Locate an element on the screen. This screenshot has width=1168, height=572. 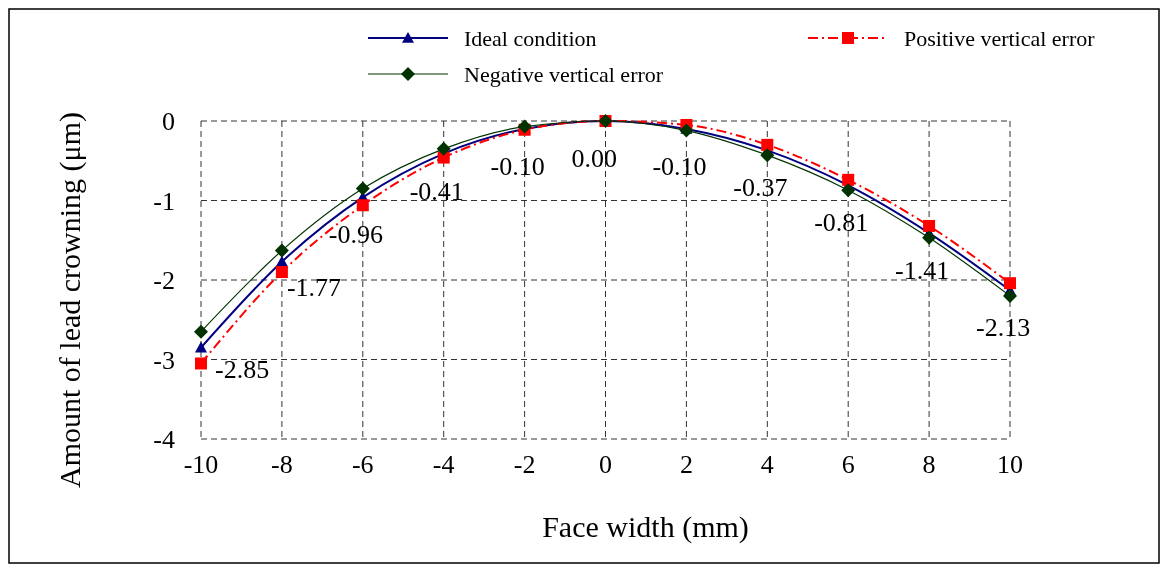
x-tick-label: 0 is located at coordinates (605, 464).